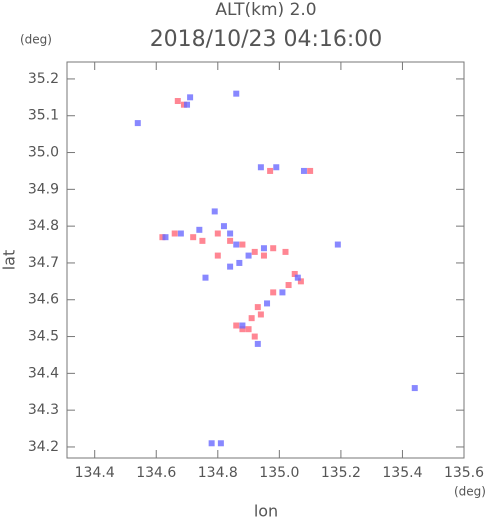 This screenshot has width=491, height=521. What do you see at coordinates (470, 492) in the screenshot?
I see `x-unit: (deg)` at bounding box center [470, 492].